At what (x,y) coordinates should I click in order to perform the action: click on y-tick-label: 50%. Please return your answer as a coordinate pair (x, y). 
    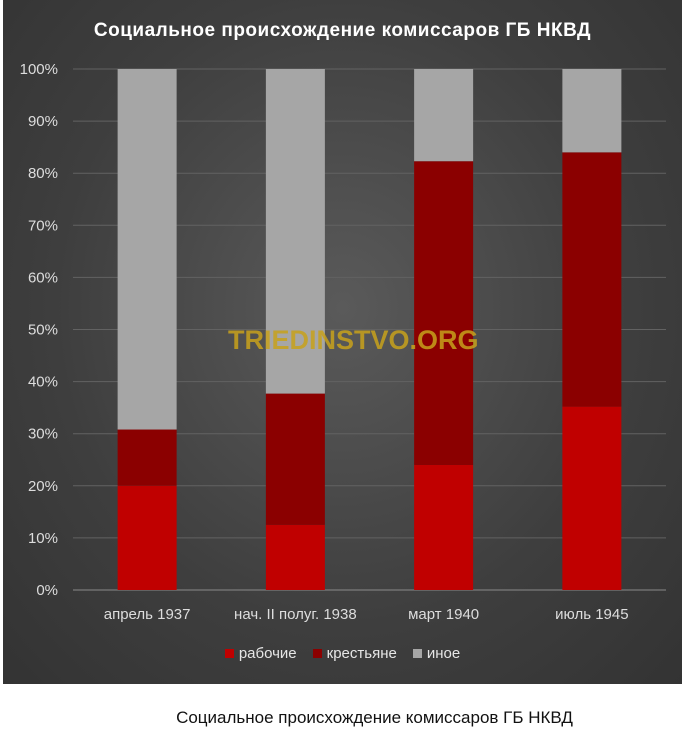
    Looking at the image, I should click on (43, 330).